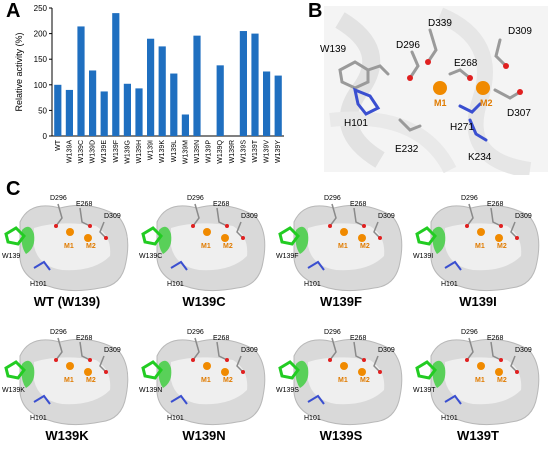  Describe the element at coordinates (287, 256) in the screenshot. I see `label-mutated-residue: W139F` at that location.